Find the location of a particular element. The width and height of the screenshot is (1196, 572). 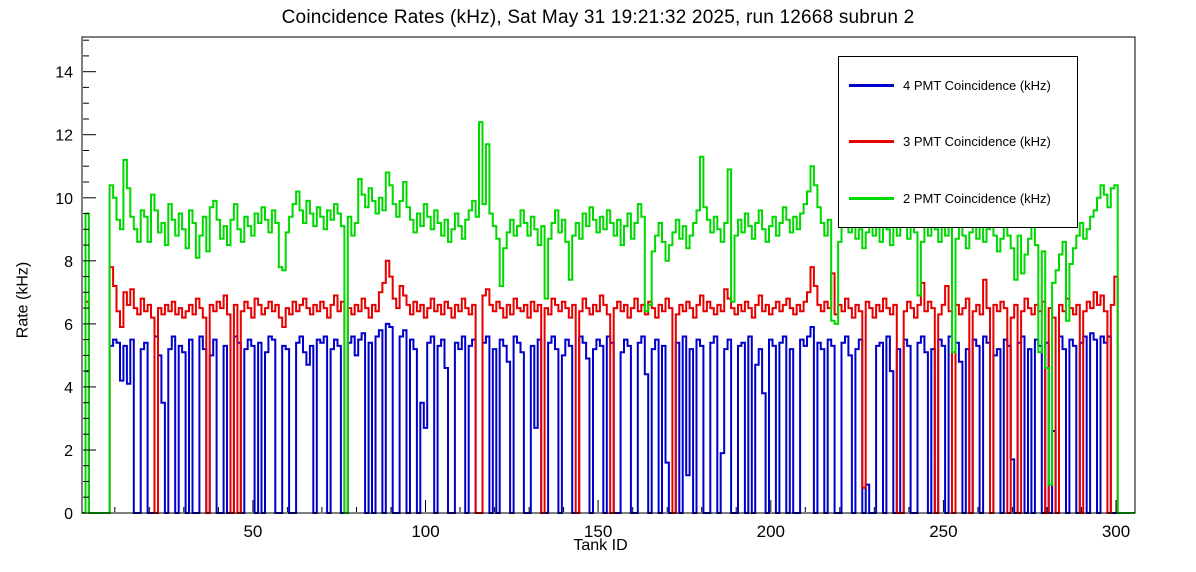

x-tick-label: 300 is located at coordinates (1116, 531).